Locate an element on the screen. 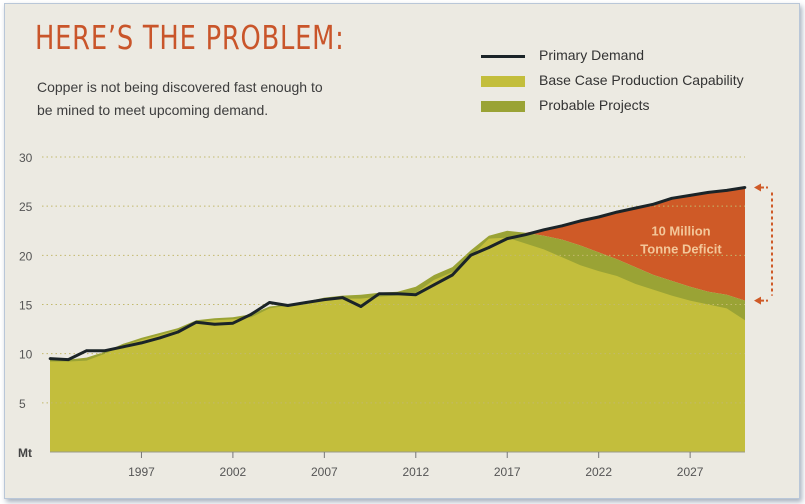  x-tick-label: 2017 is located at coordinates (507, 472).